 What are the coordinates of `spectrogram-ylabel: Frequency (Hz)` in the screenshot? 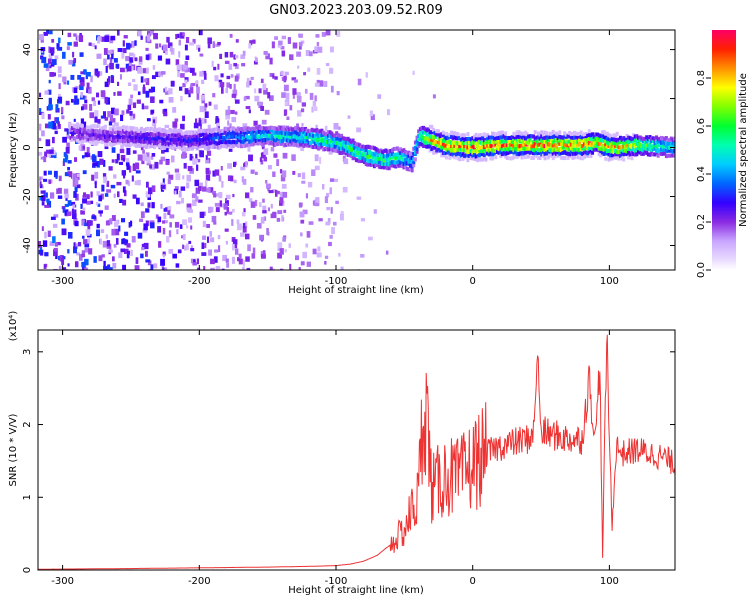 It's located at (13, 150).